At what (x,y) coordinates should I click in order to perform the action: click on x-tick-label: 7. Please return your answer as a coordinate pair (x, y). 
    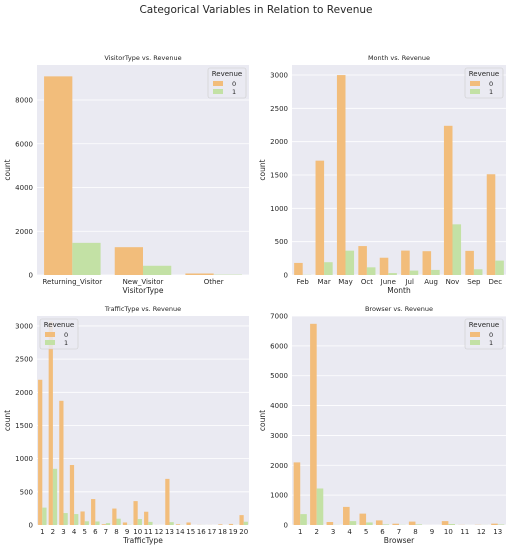
    Looking at the image, I should click on (106, 532).